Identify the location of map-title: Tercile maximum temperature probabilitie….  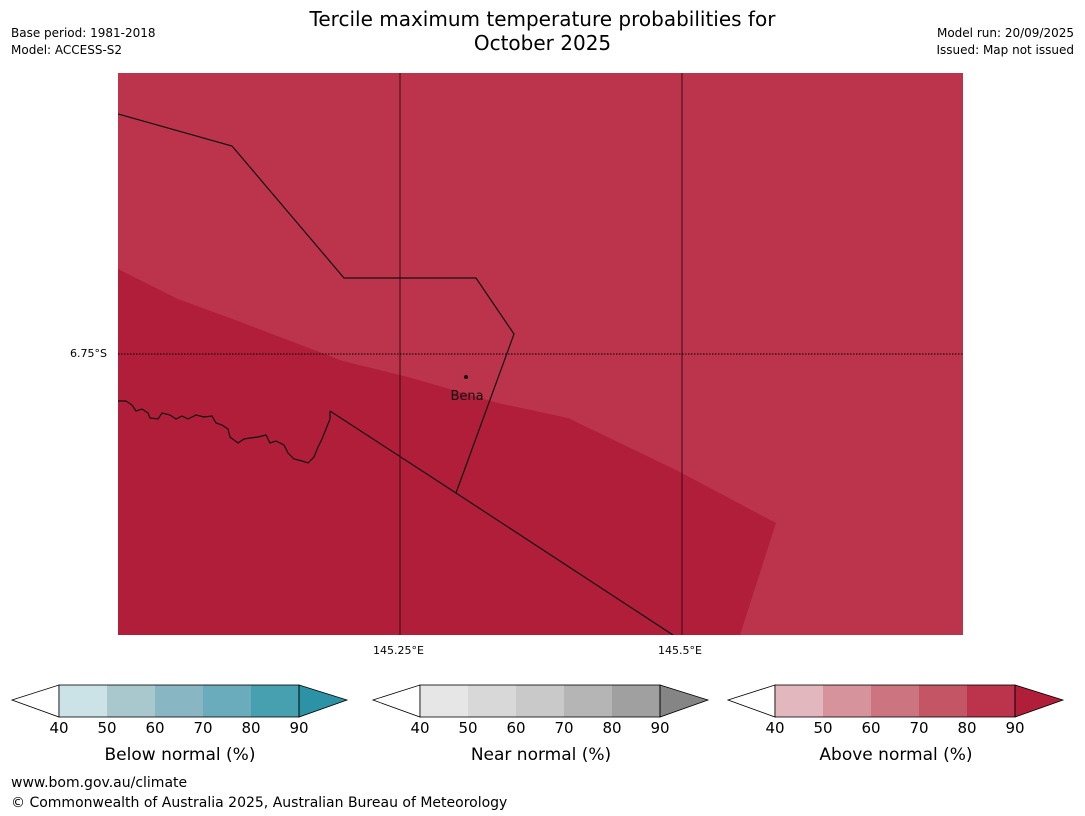
(542, 31).